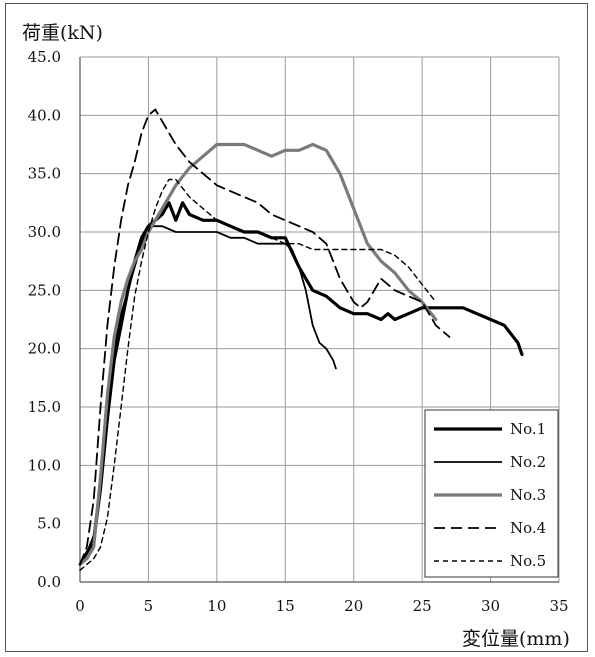 This screenshot has width=595, height=657. I want to click on x-tick-label: 30, so click(490, 606).